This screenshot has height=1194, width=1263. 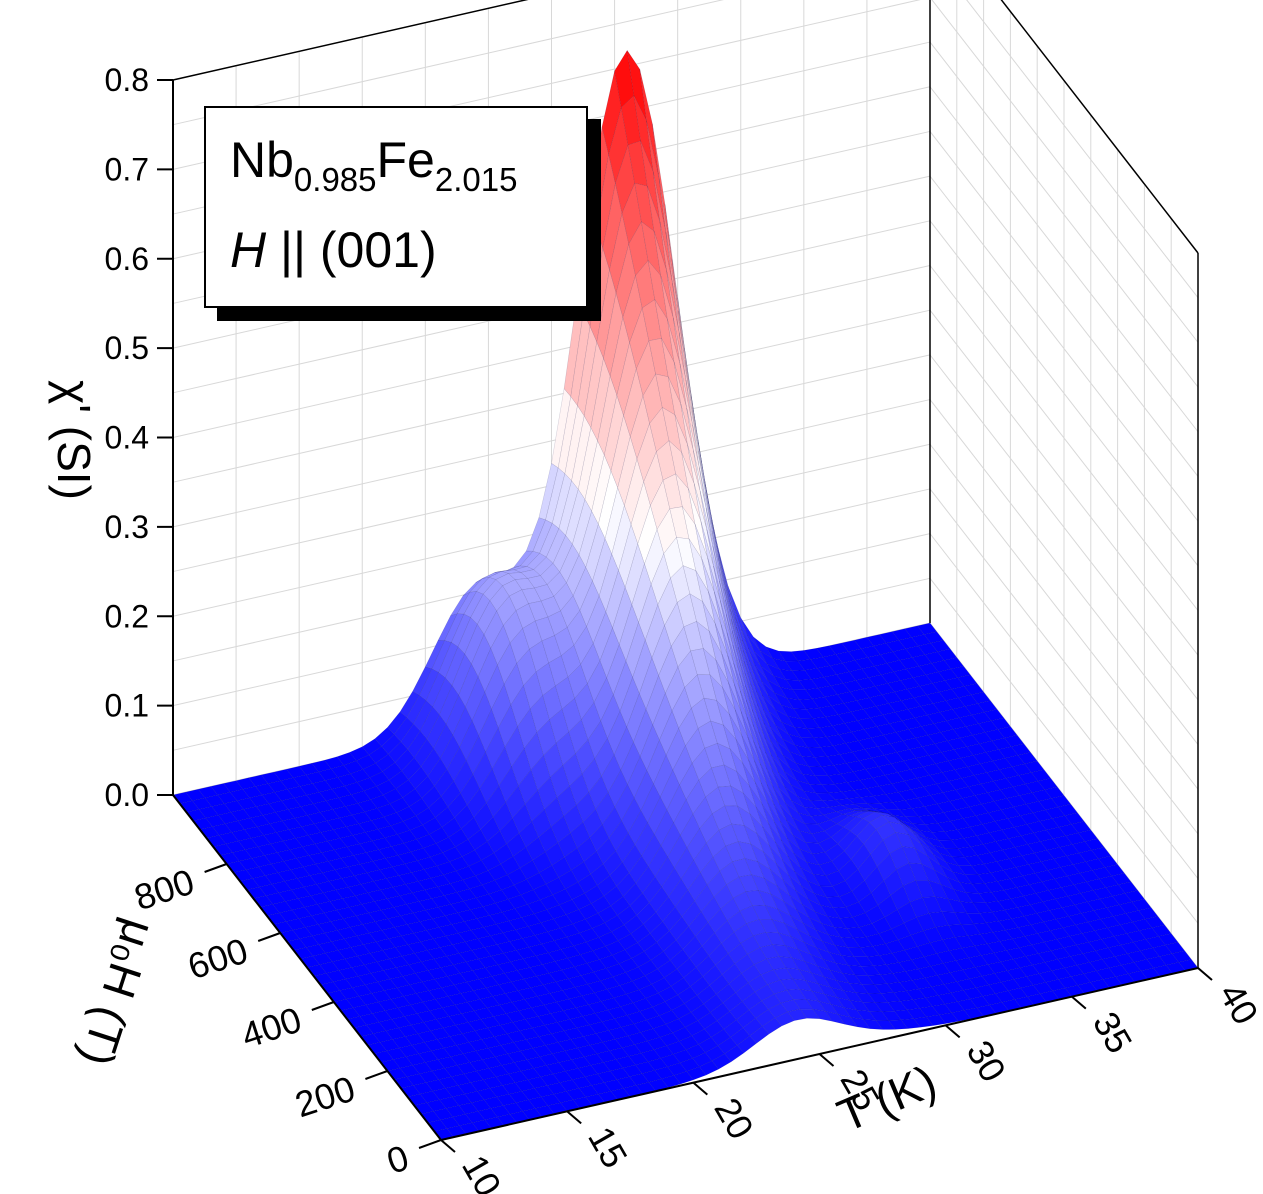 I want to click on compound-formula: Nb0.985Fe2.015, so click(x=374, y=165).